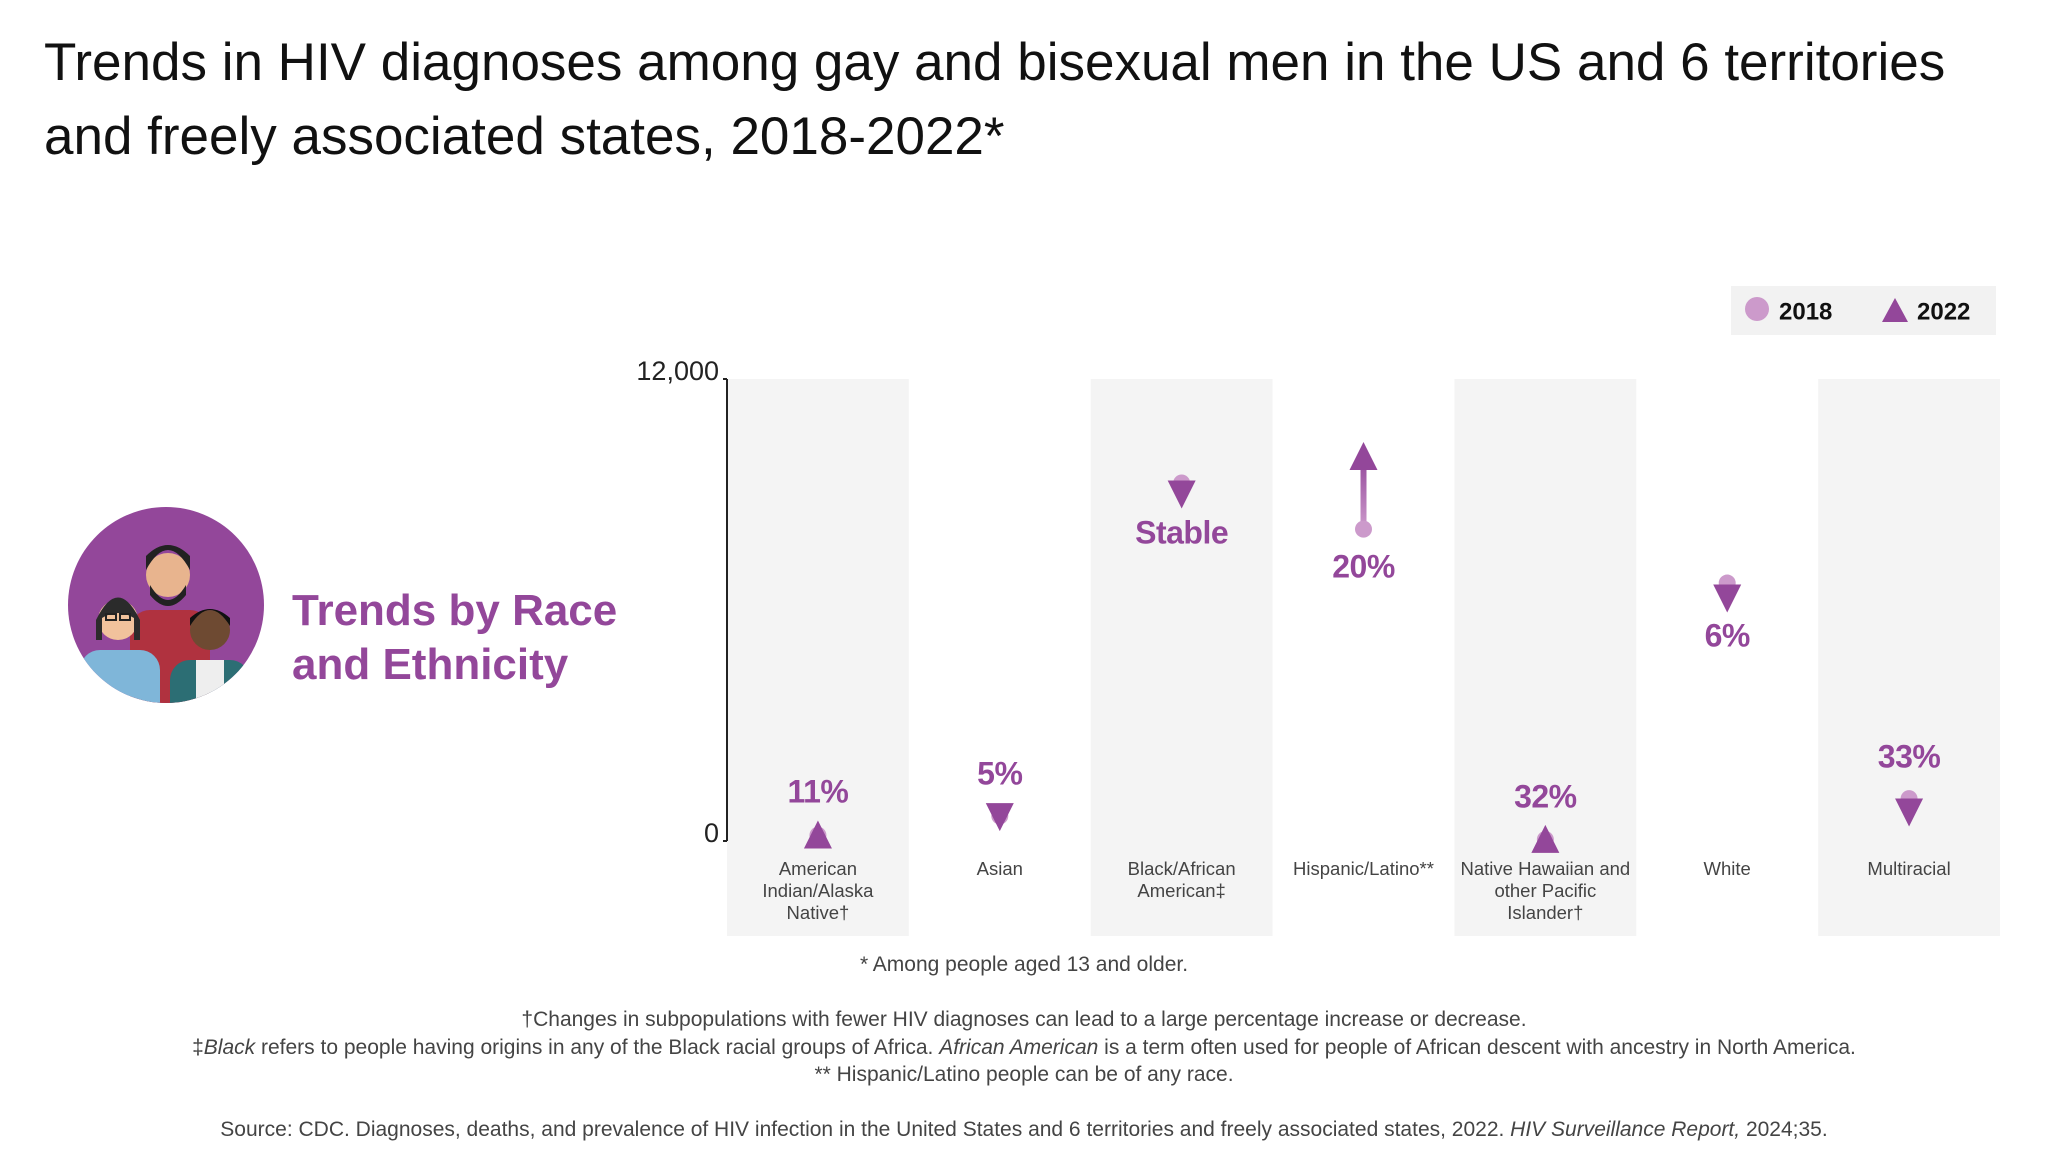 This screenshot has width=2048, height=1152. Describe the element at coordinates (1000, 773) in the screenshot. I see `change-label: 5%` at that location.